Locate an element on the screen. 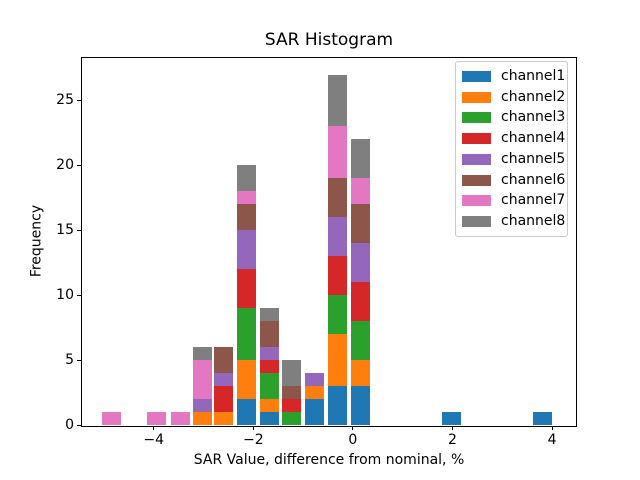 The width and height of the screenshot is (640, 480). legend-item-channel7: channel7 is located at coordinates (513, 200).